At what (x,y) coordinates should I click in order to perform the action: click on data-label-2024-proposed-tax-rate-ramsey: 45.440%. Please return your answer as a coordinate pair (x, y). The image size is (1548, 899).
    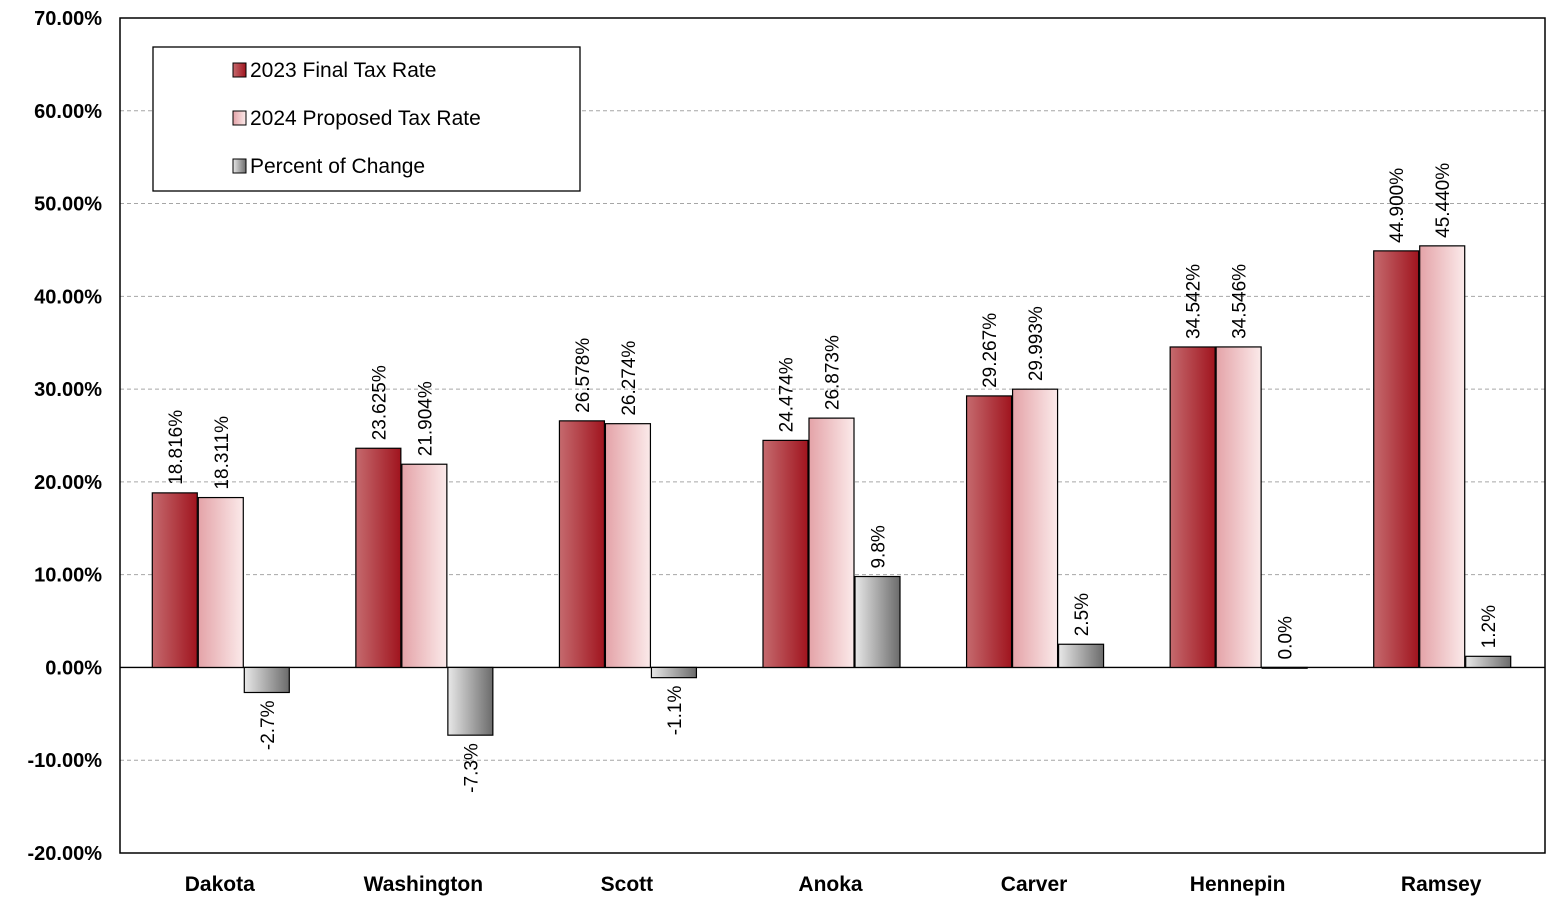
    Looking at the image, I should click on (1443, 200).